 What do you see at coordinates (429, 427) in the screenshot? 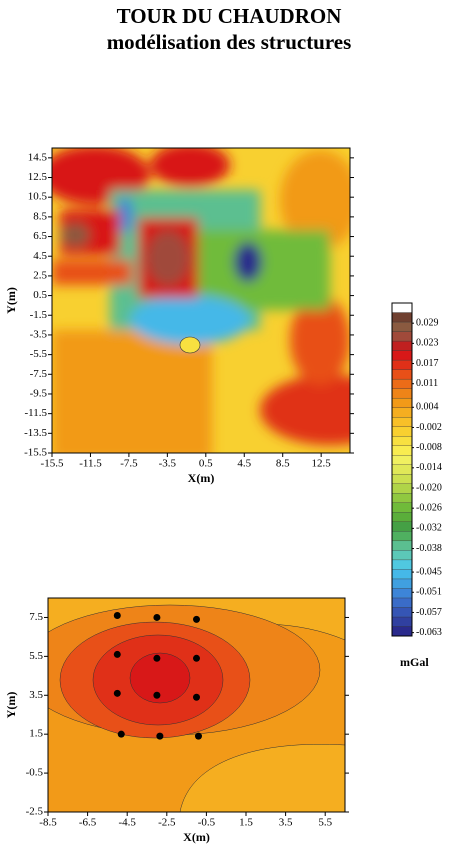
I see `colorbar-tick-label: -0.002` at bounding box center [429, 427].